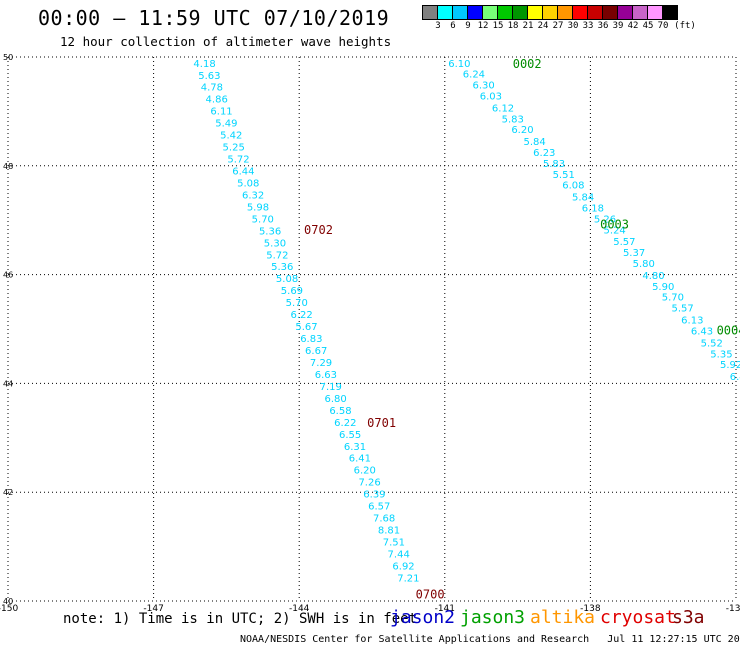 The height and width of the screenshot is (650, 740). I want to click on wave-height-value: 5.72, so click(238, 160).